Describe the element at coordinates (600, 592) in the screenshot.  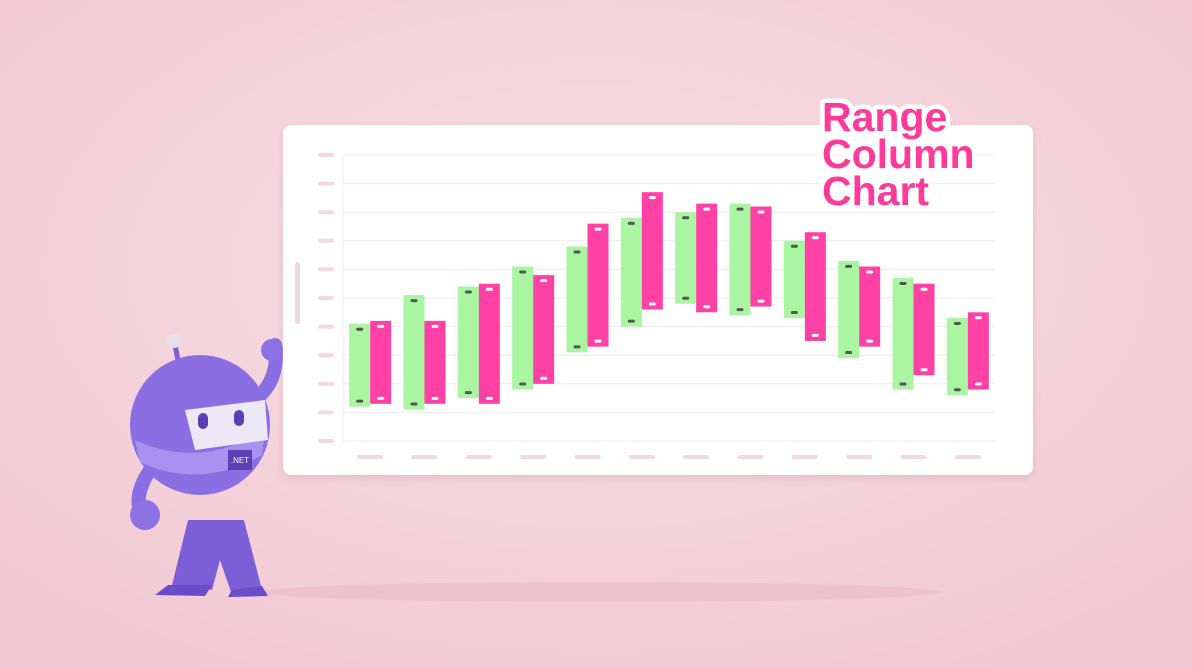
I see `floor-shadow` at that location.